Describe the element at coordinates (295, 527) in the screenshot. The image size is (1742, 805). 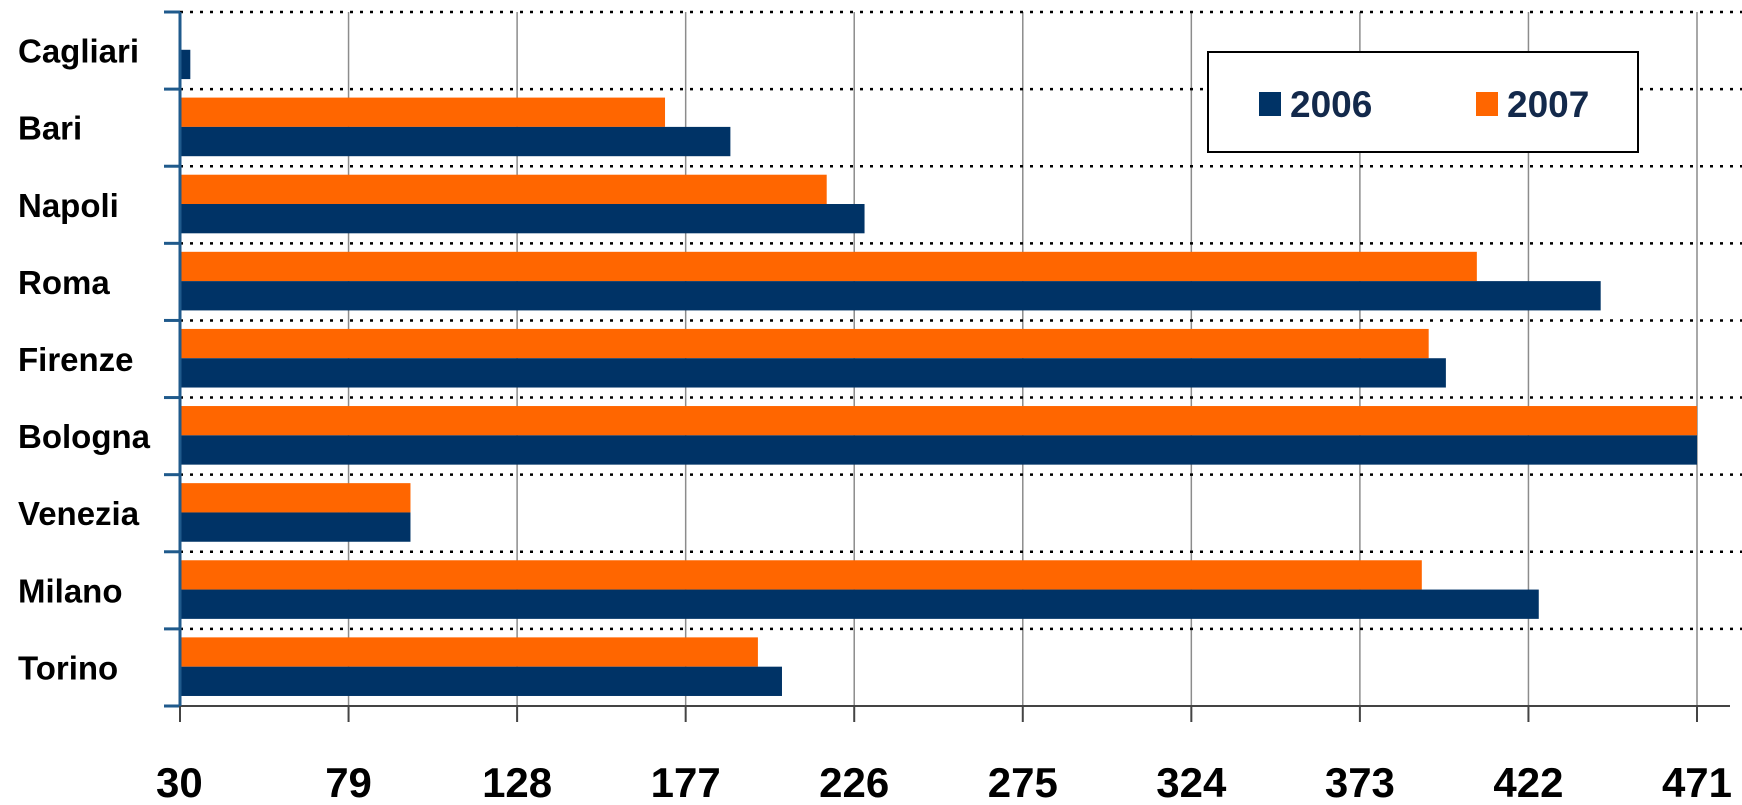
I see `bar-2006-venezia` at that location.